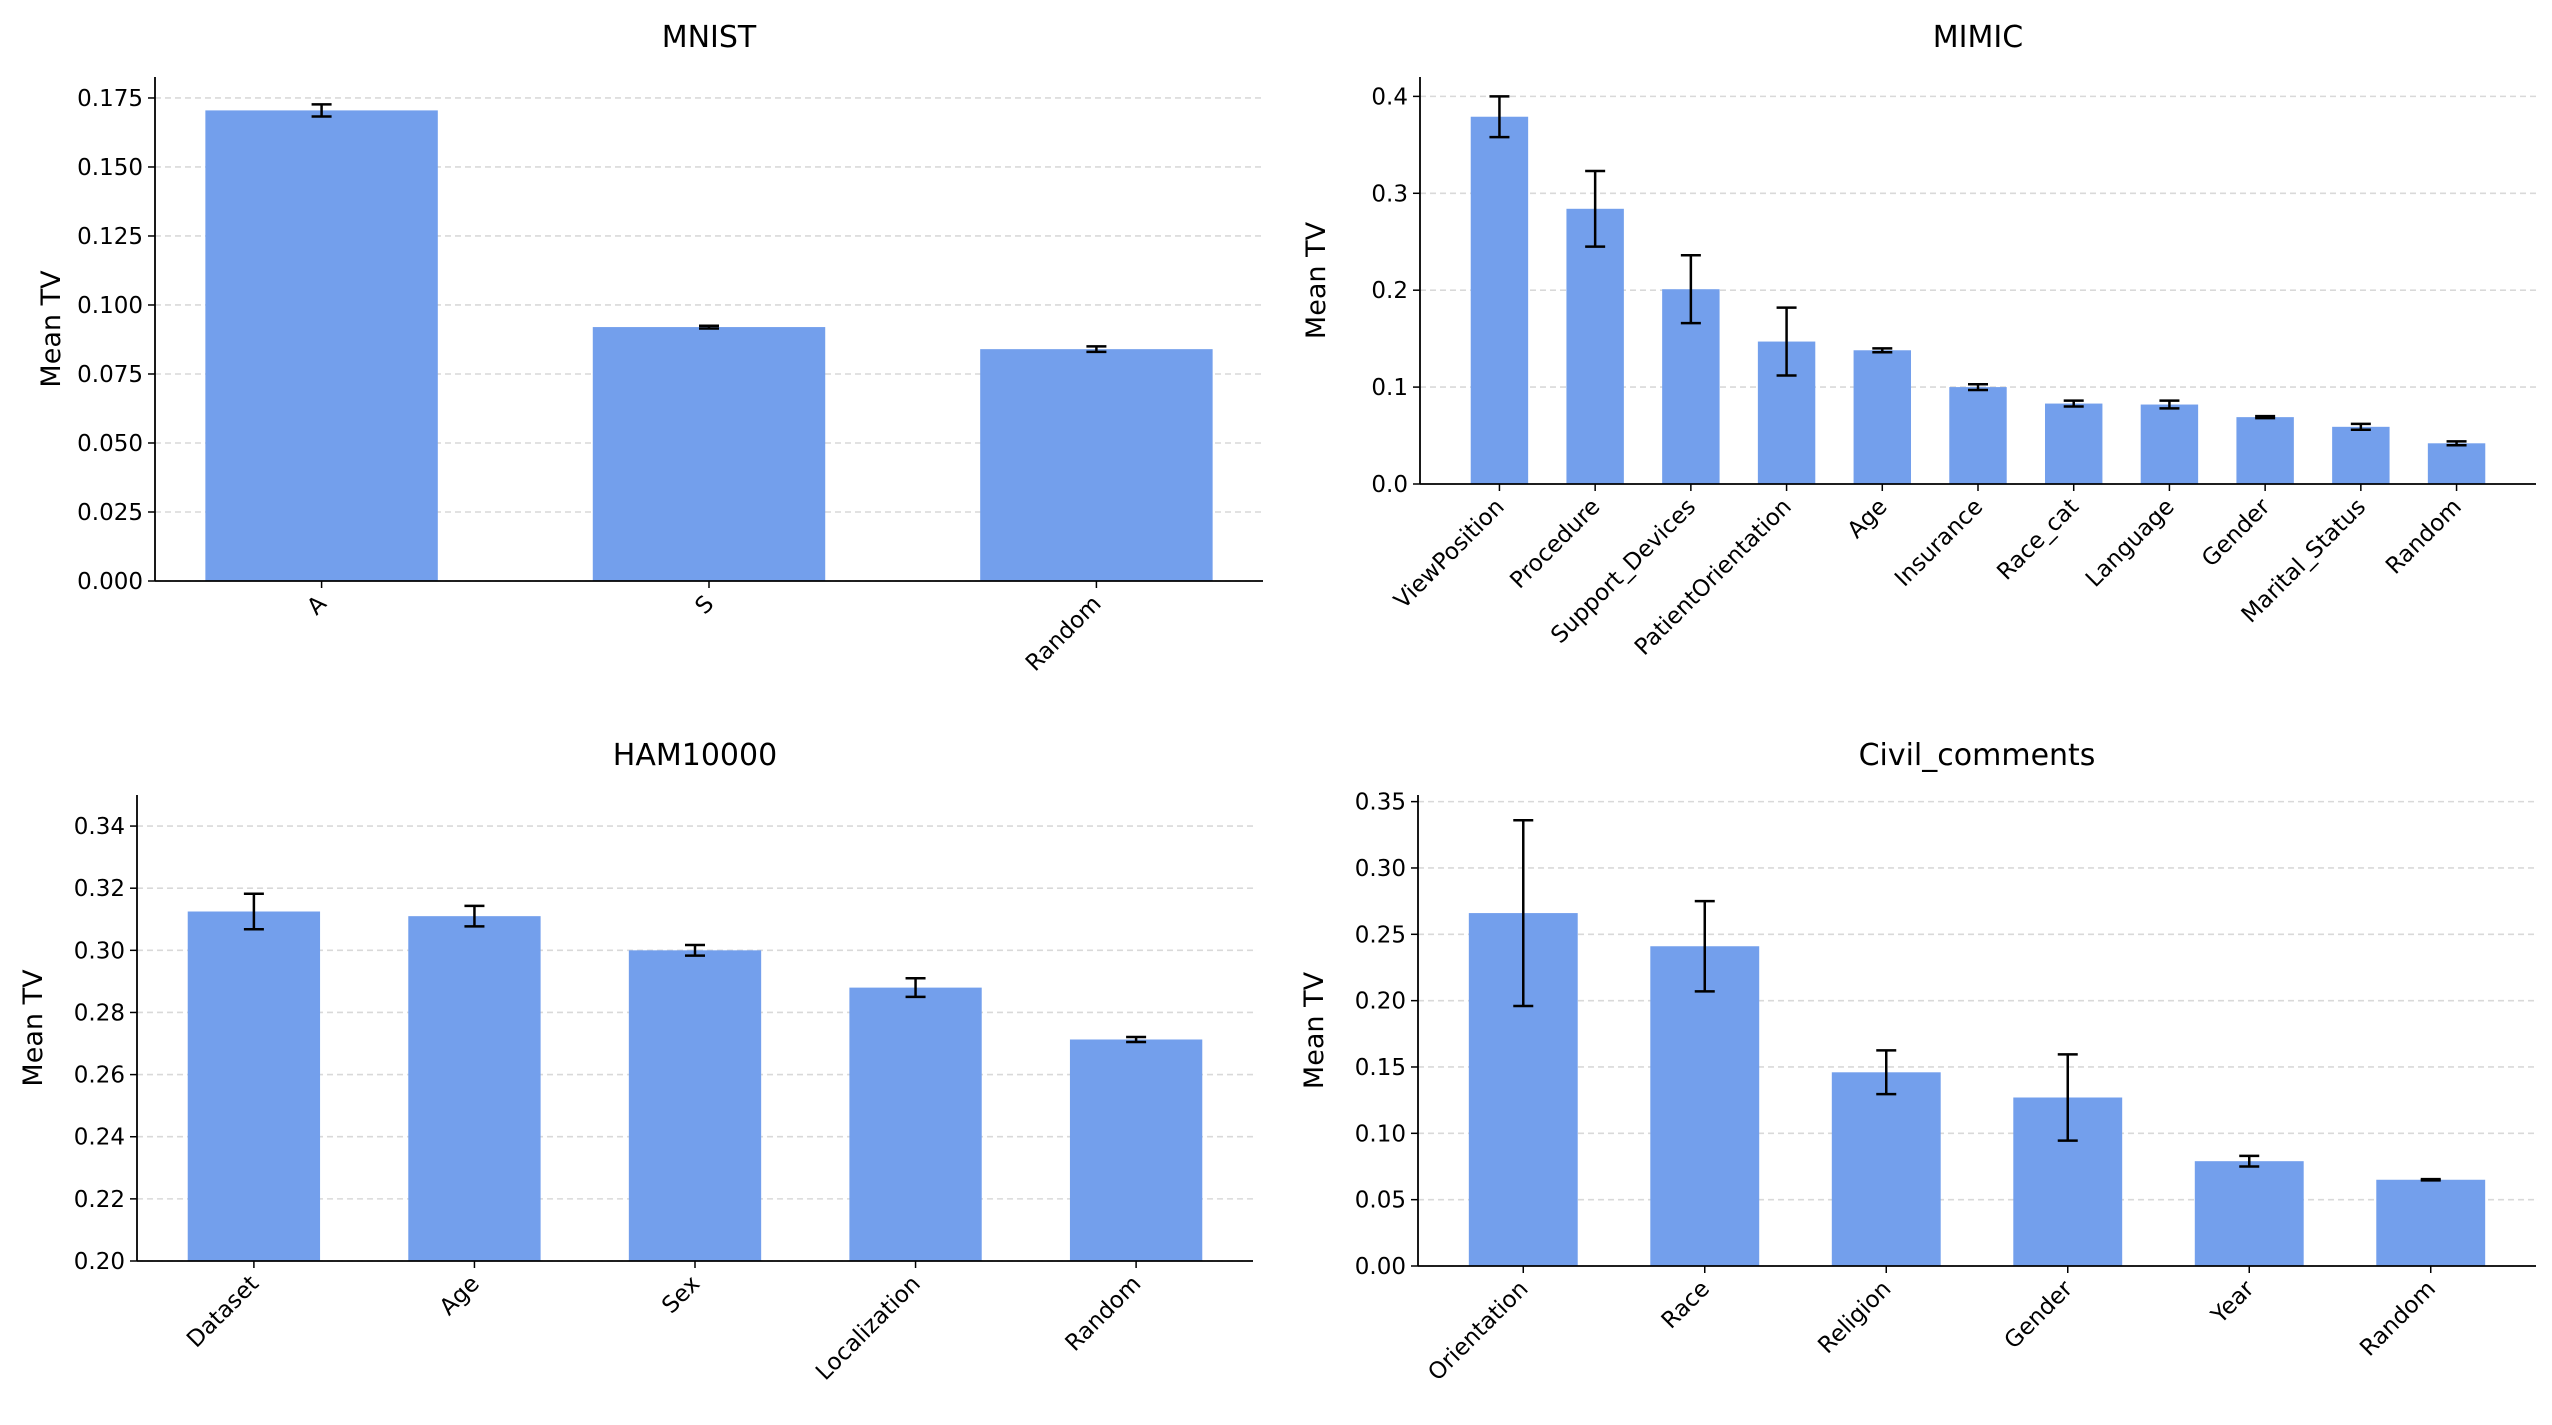  Describe the element at coordinates (709, 37) in the screenshot. I see `chart-title: MNIST` at that location.